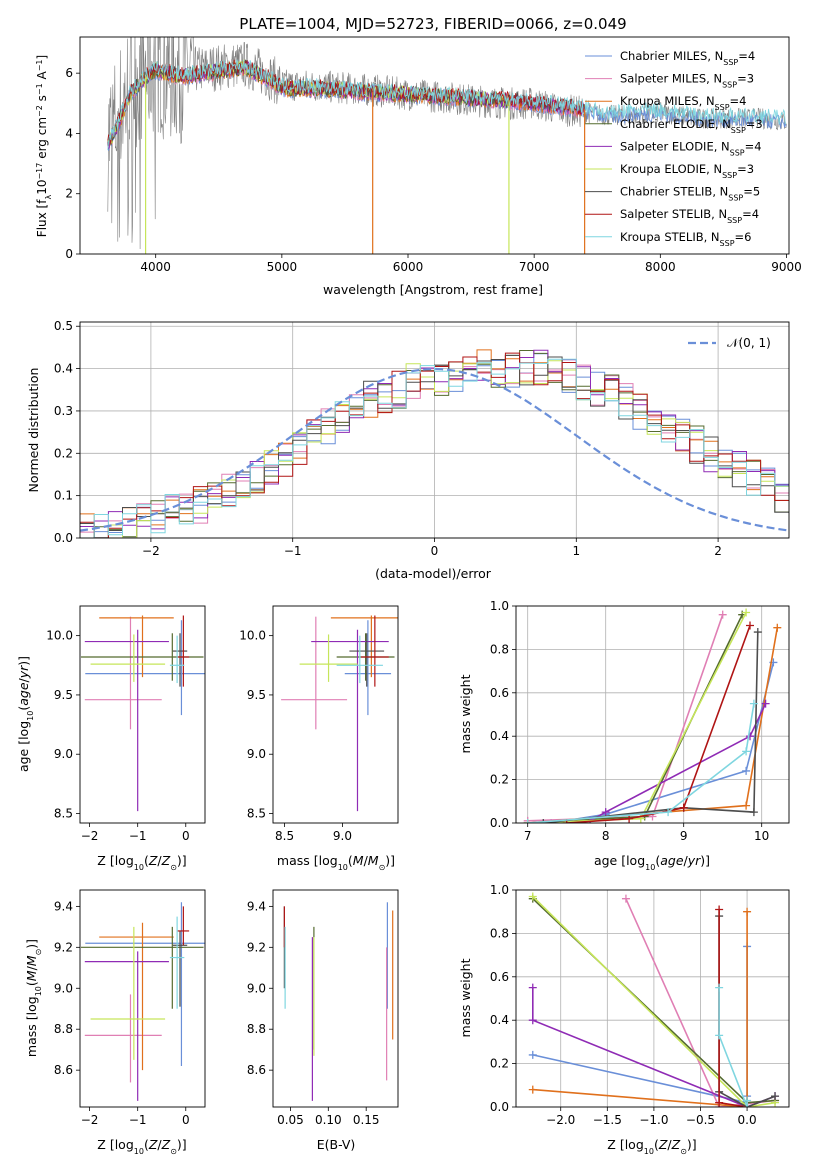 This screenshot has height=1170, width=819. What do you see at coordinates (660, 267) in the screenshot?
I see `x-tick-label: 8000` at bounding box center [660, 267].